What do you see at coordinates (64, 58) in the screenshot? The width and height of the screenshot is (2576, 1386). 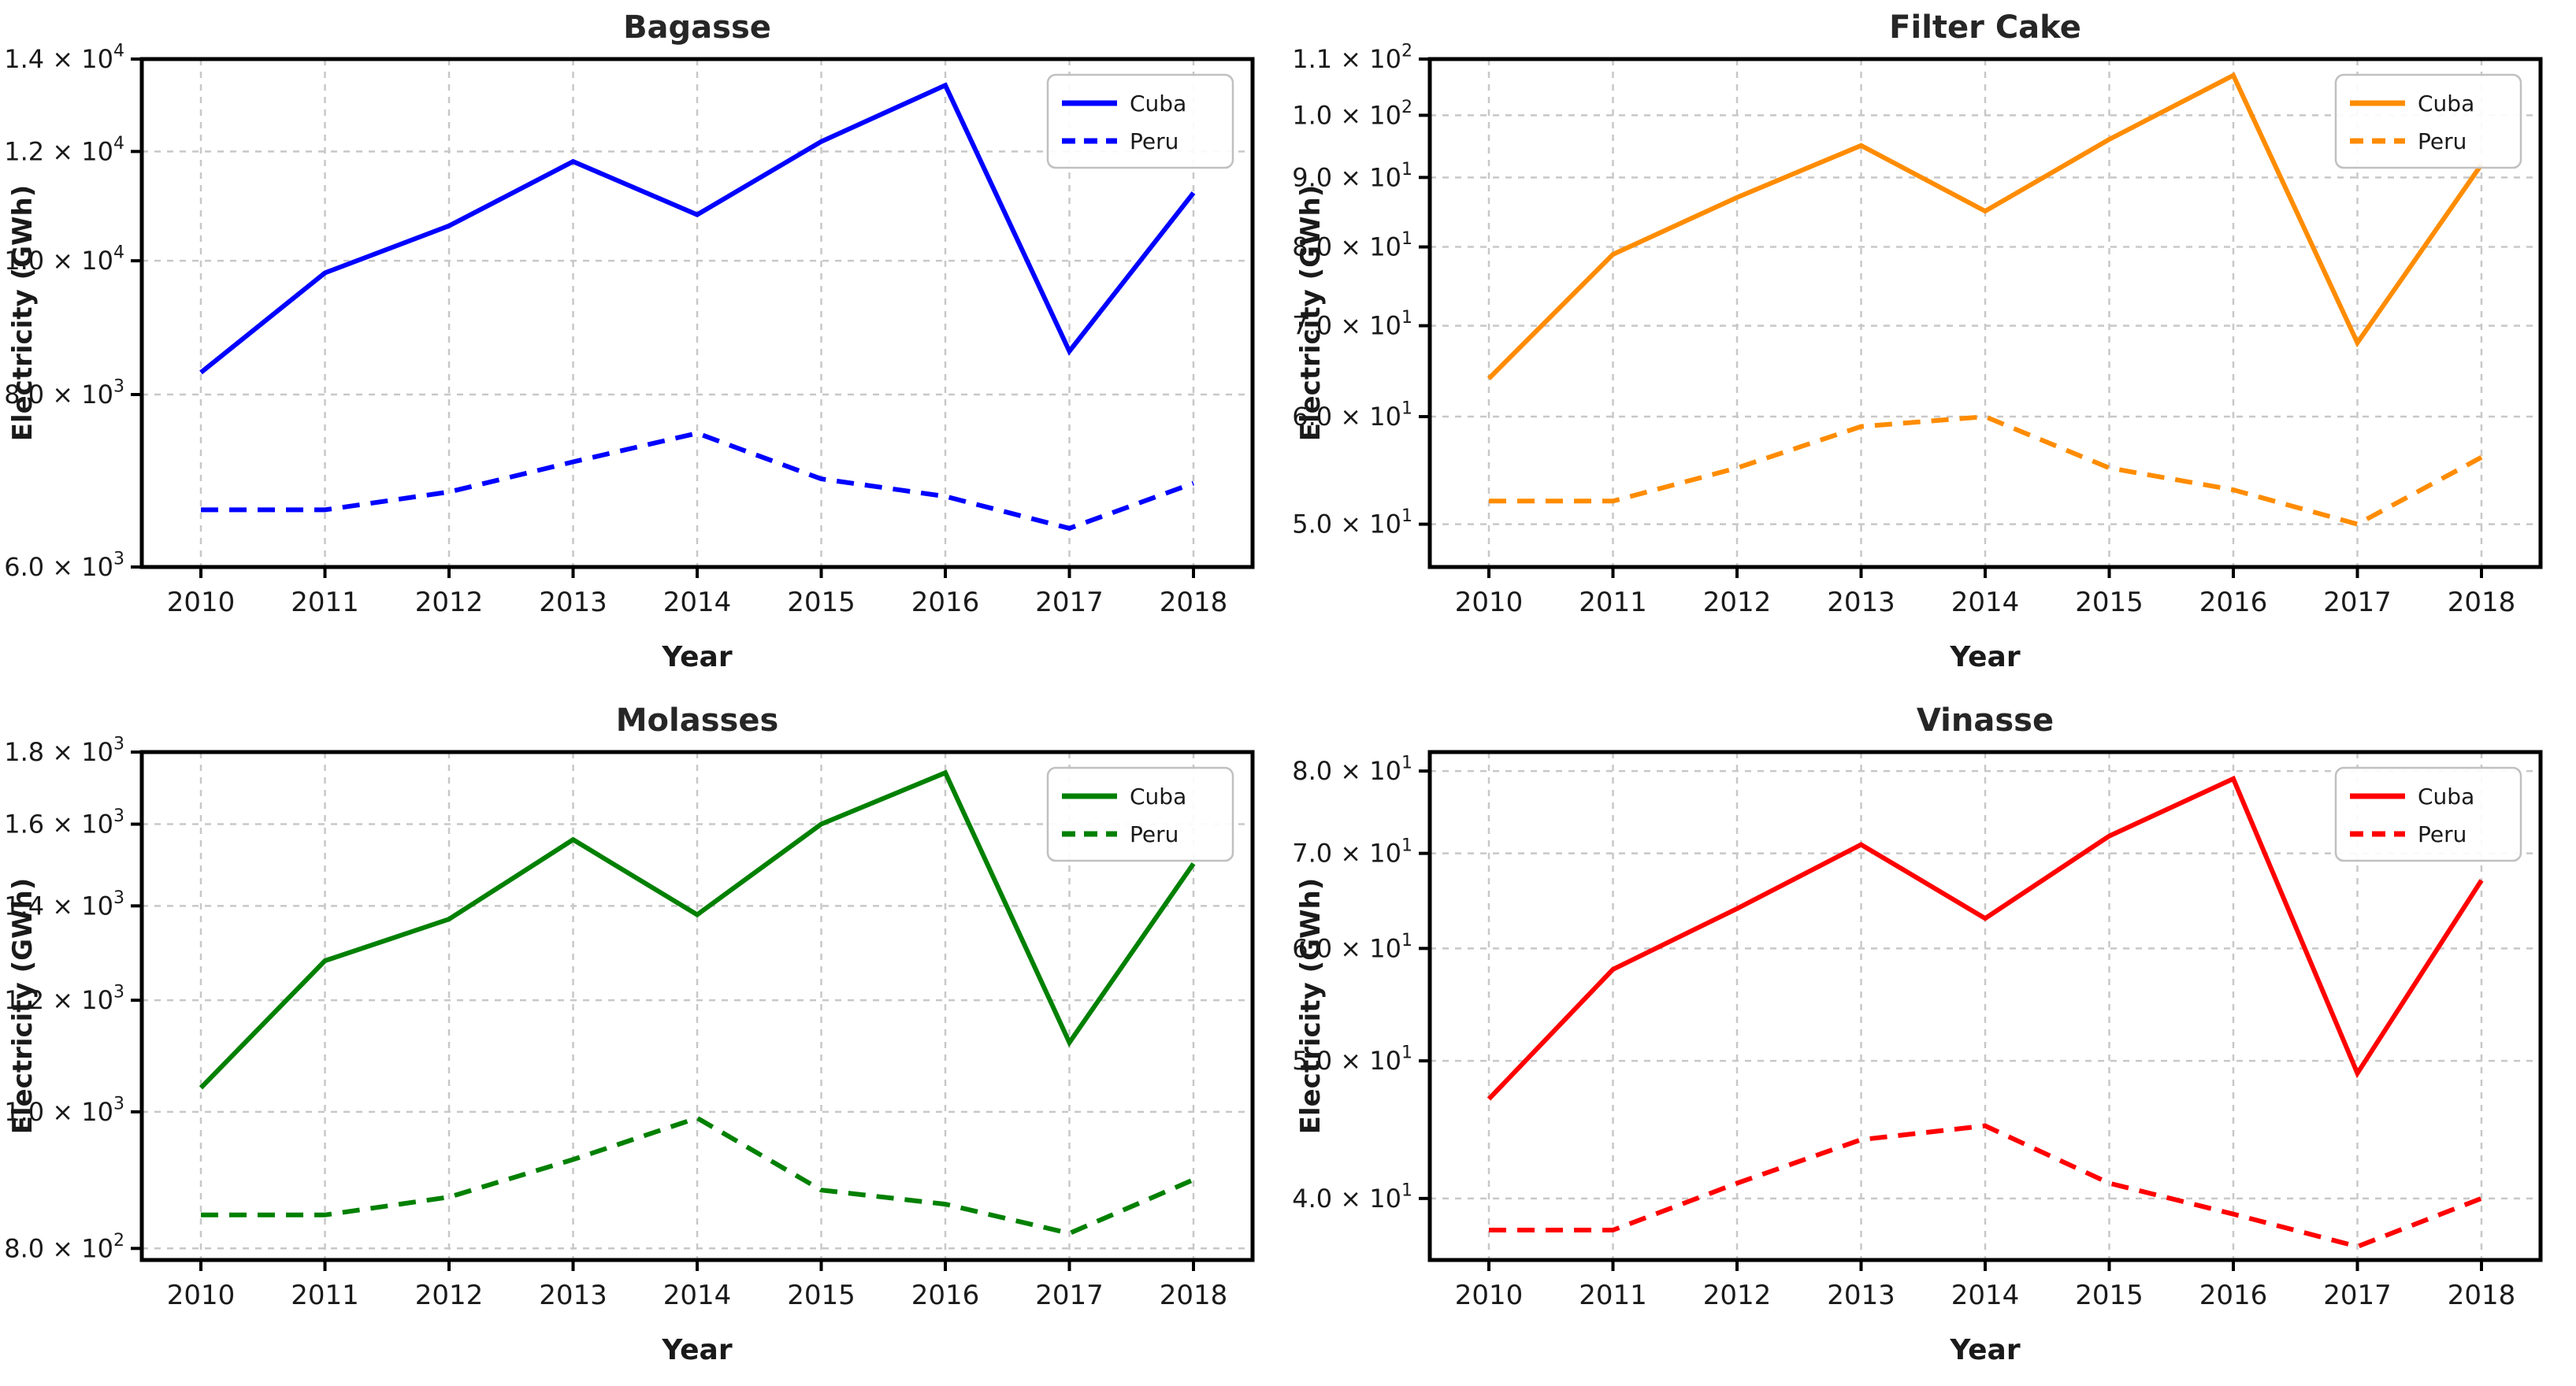 I see `y-tick-label: 1.4 × 10⁴` at bounding box center [64, 58].